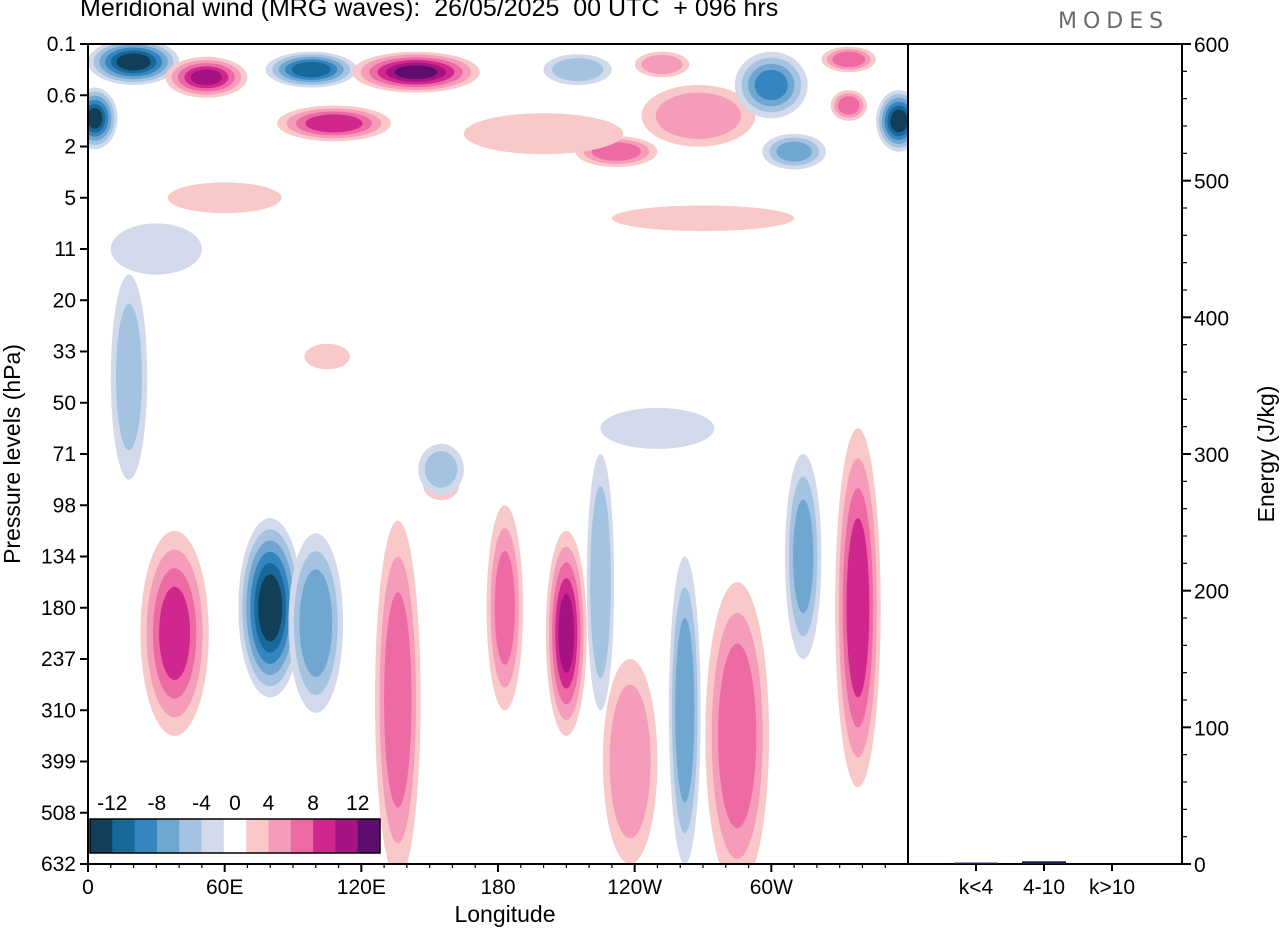  What do you see at coordinates (58, 608) in the screenshot?
I see `y-tick-label: 180` at bounding box center [58, 608].